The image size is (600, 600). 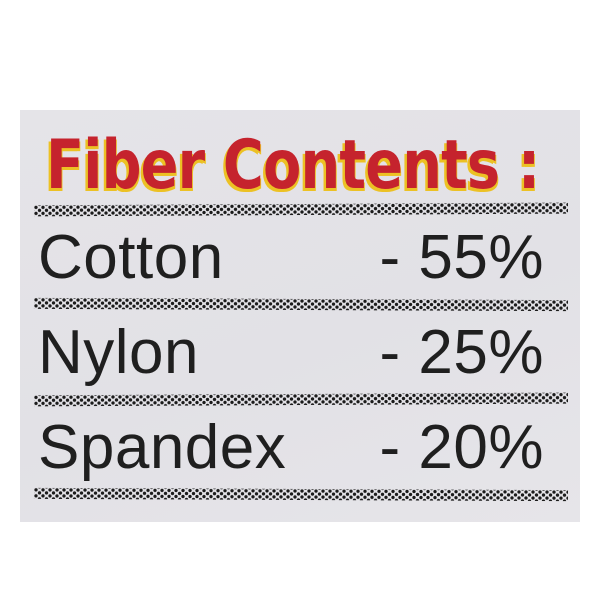 I want to click on fiber-row-spandex: Spandex - 20%, so click(x=291, y=447).